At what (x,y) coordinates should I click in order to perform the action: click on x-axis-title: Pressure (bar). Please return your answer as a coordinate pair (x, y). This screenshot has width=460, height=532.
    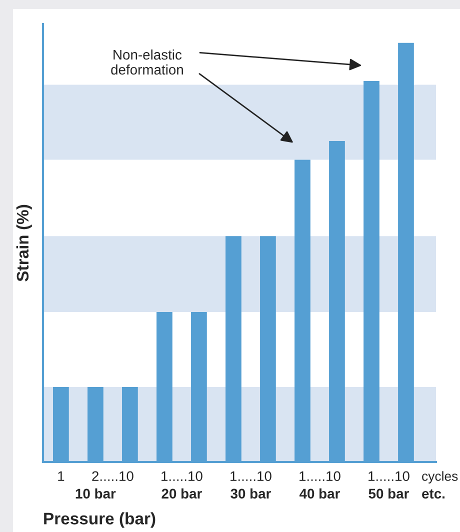
    Looking at the image, I should click on (100, 520).